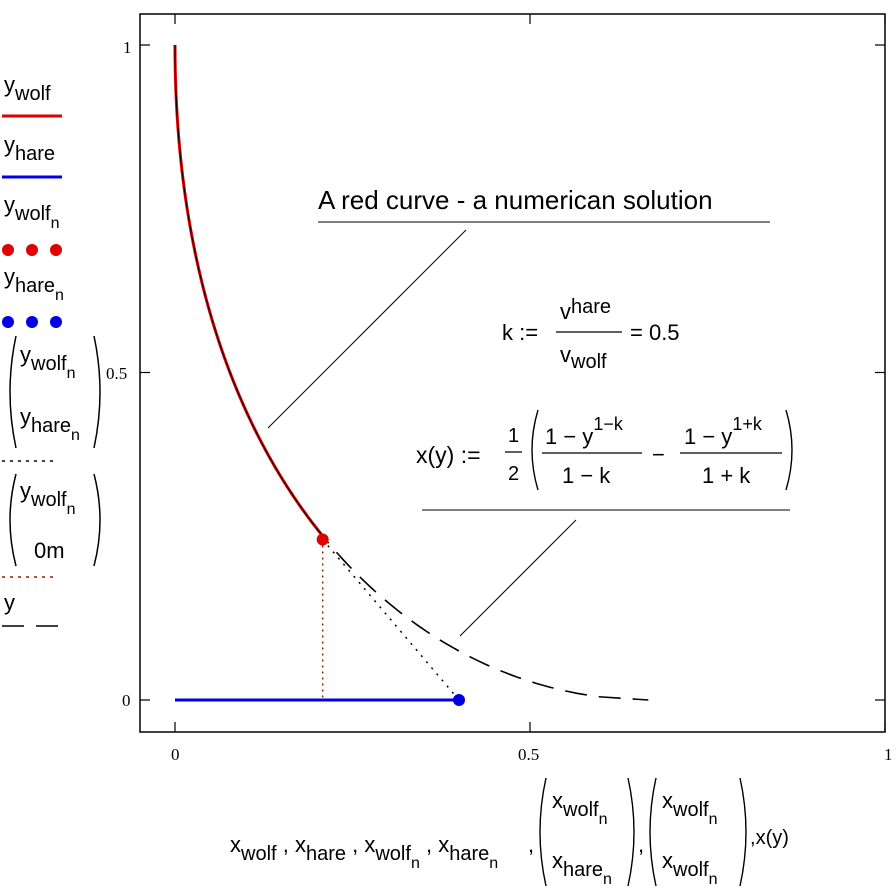  What do you see at coordinates (47, 362) in the screenshot?
I see `legend-vec1-top: ywolfn` at bounding box center [47, 362].